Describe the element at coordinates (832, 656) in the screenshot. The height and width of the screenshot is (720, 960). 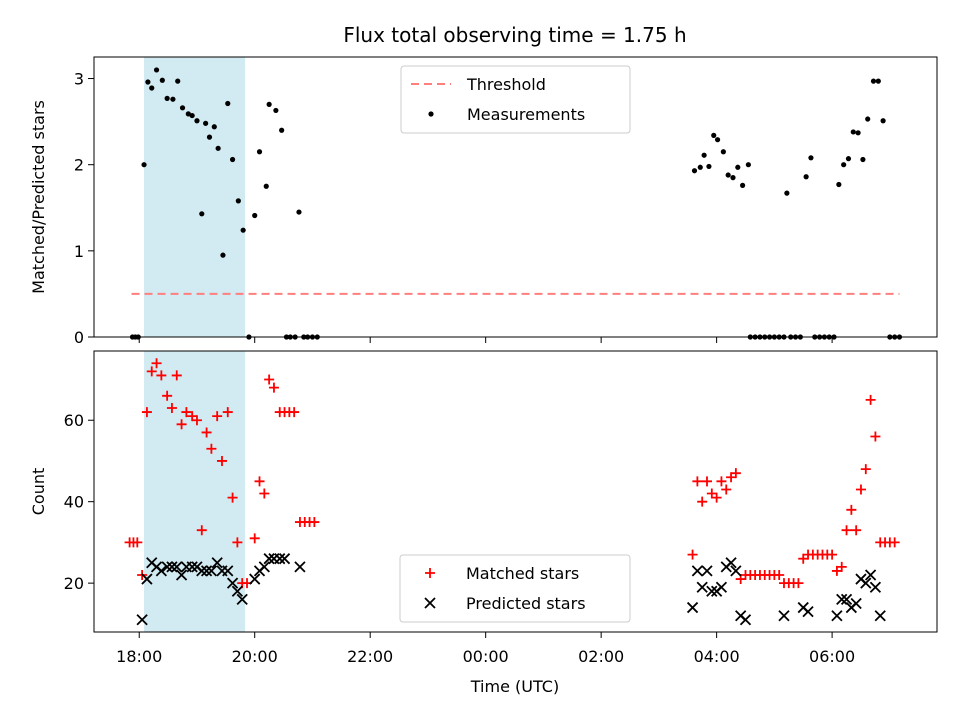
I see `x-tick-label: 06:00` at that location.